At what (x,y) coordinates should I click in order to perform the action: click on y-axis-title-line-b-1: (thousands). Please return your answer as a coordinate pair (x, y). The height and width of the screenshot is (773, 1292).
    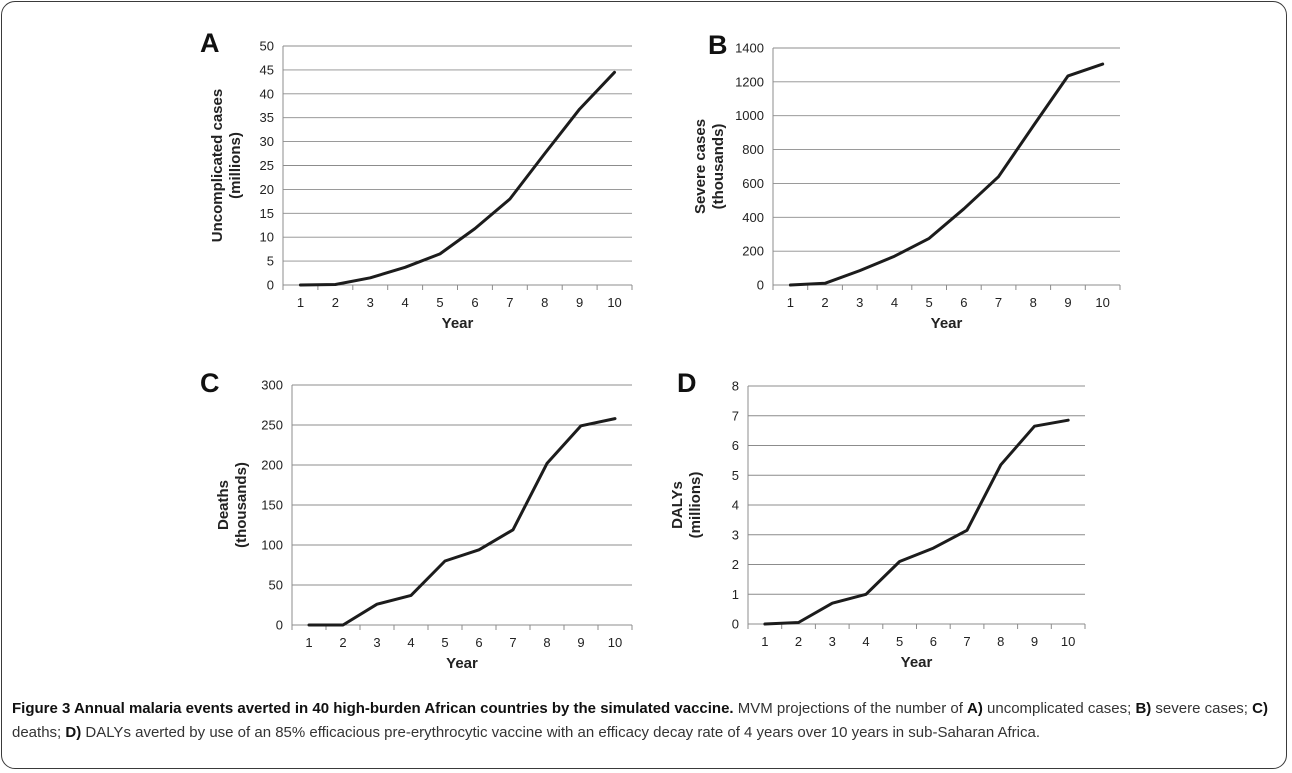
    Looking at the image, I should click on (718, 167).